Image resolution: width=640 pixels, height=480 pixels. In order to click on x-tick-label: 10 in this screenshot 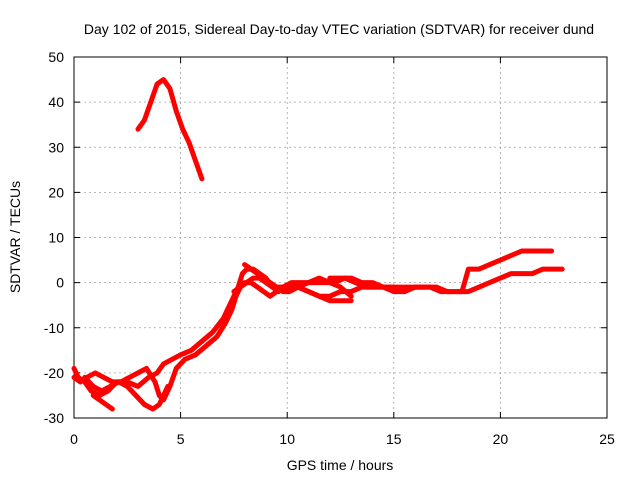, I will do `click(287, 439)`.